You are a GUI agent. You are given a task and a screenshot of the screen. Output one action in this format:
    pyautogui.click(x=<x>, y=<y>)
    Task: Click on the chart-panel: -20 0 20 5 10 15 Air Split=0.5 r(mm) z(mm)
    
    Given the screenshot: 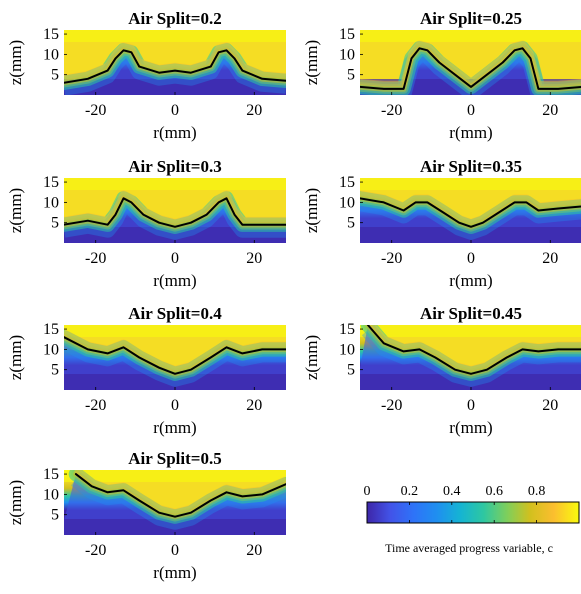 What is the action you would take?
    pyautogui.click(x=146, y=515)
    